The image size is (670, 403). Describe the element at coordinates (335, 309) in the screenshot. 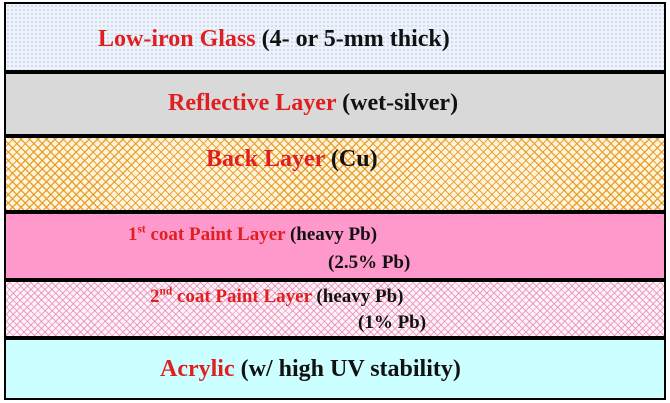

I see `second-coat-paint-layer: 2nd coat Paint Layer (heavy Pb) (1% Pb)` at that location.